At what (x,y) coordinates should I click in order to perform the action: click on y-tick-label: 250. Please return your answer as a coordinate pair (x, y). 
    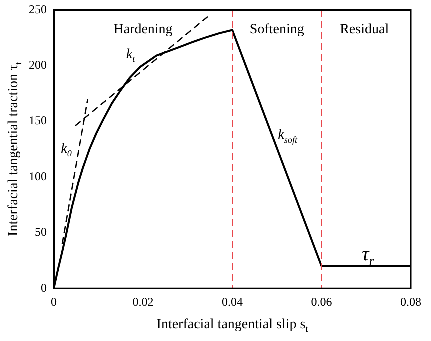
    Looking at the image, I should click on (38, 9).